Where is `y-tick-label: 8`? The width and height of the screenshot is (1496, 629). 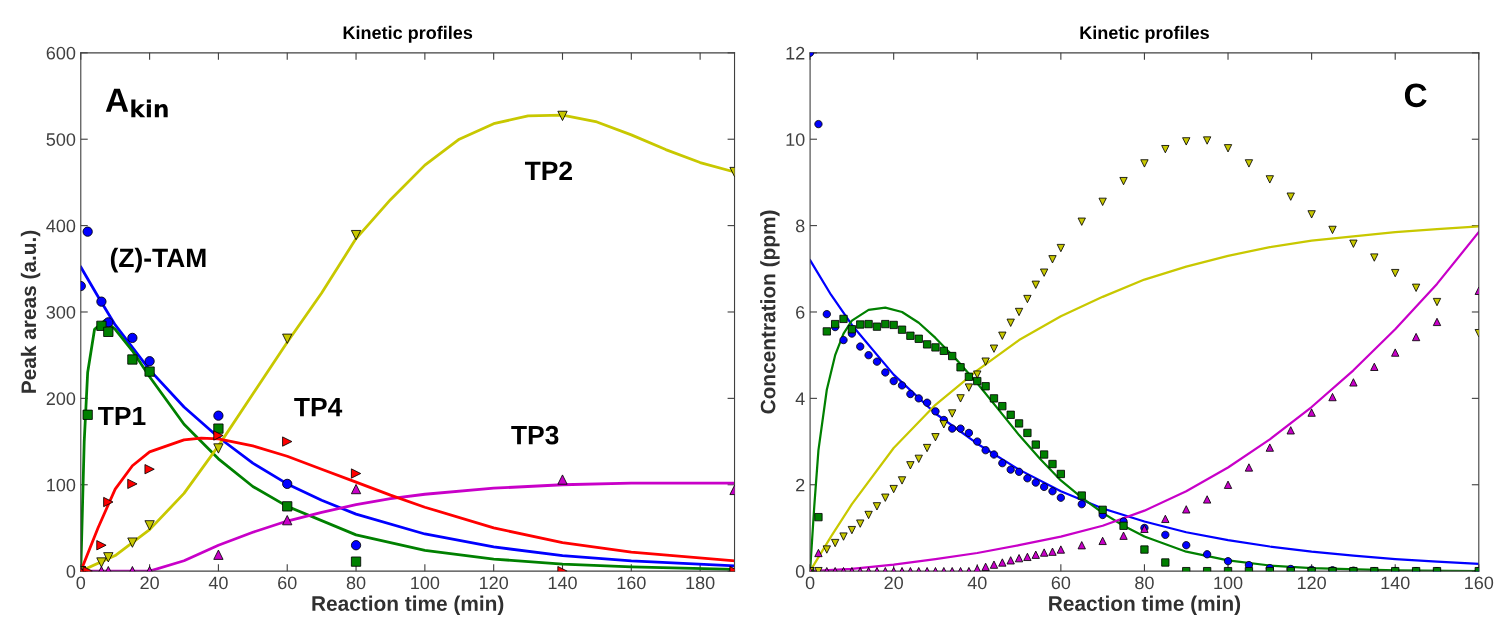 y-tick-label: 8 is located at coordinates (800, 226).